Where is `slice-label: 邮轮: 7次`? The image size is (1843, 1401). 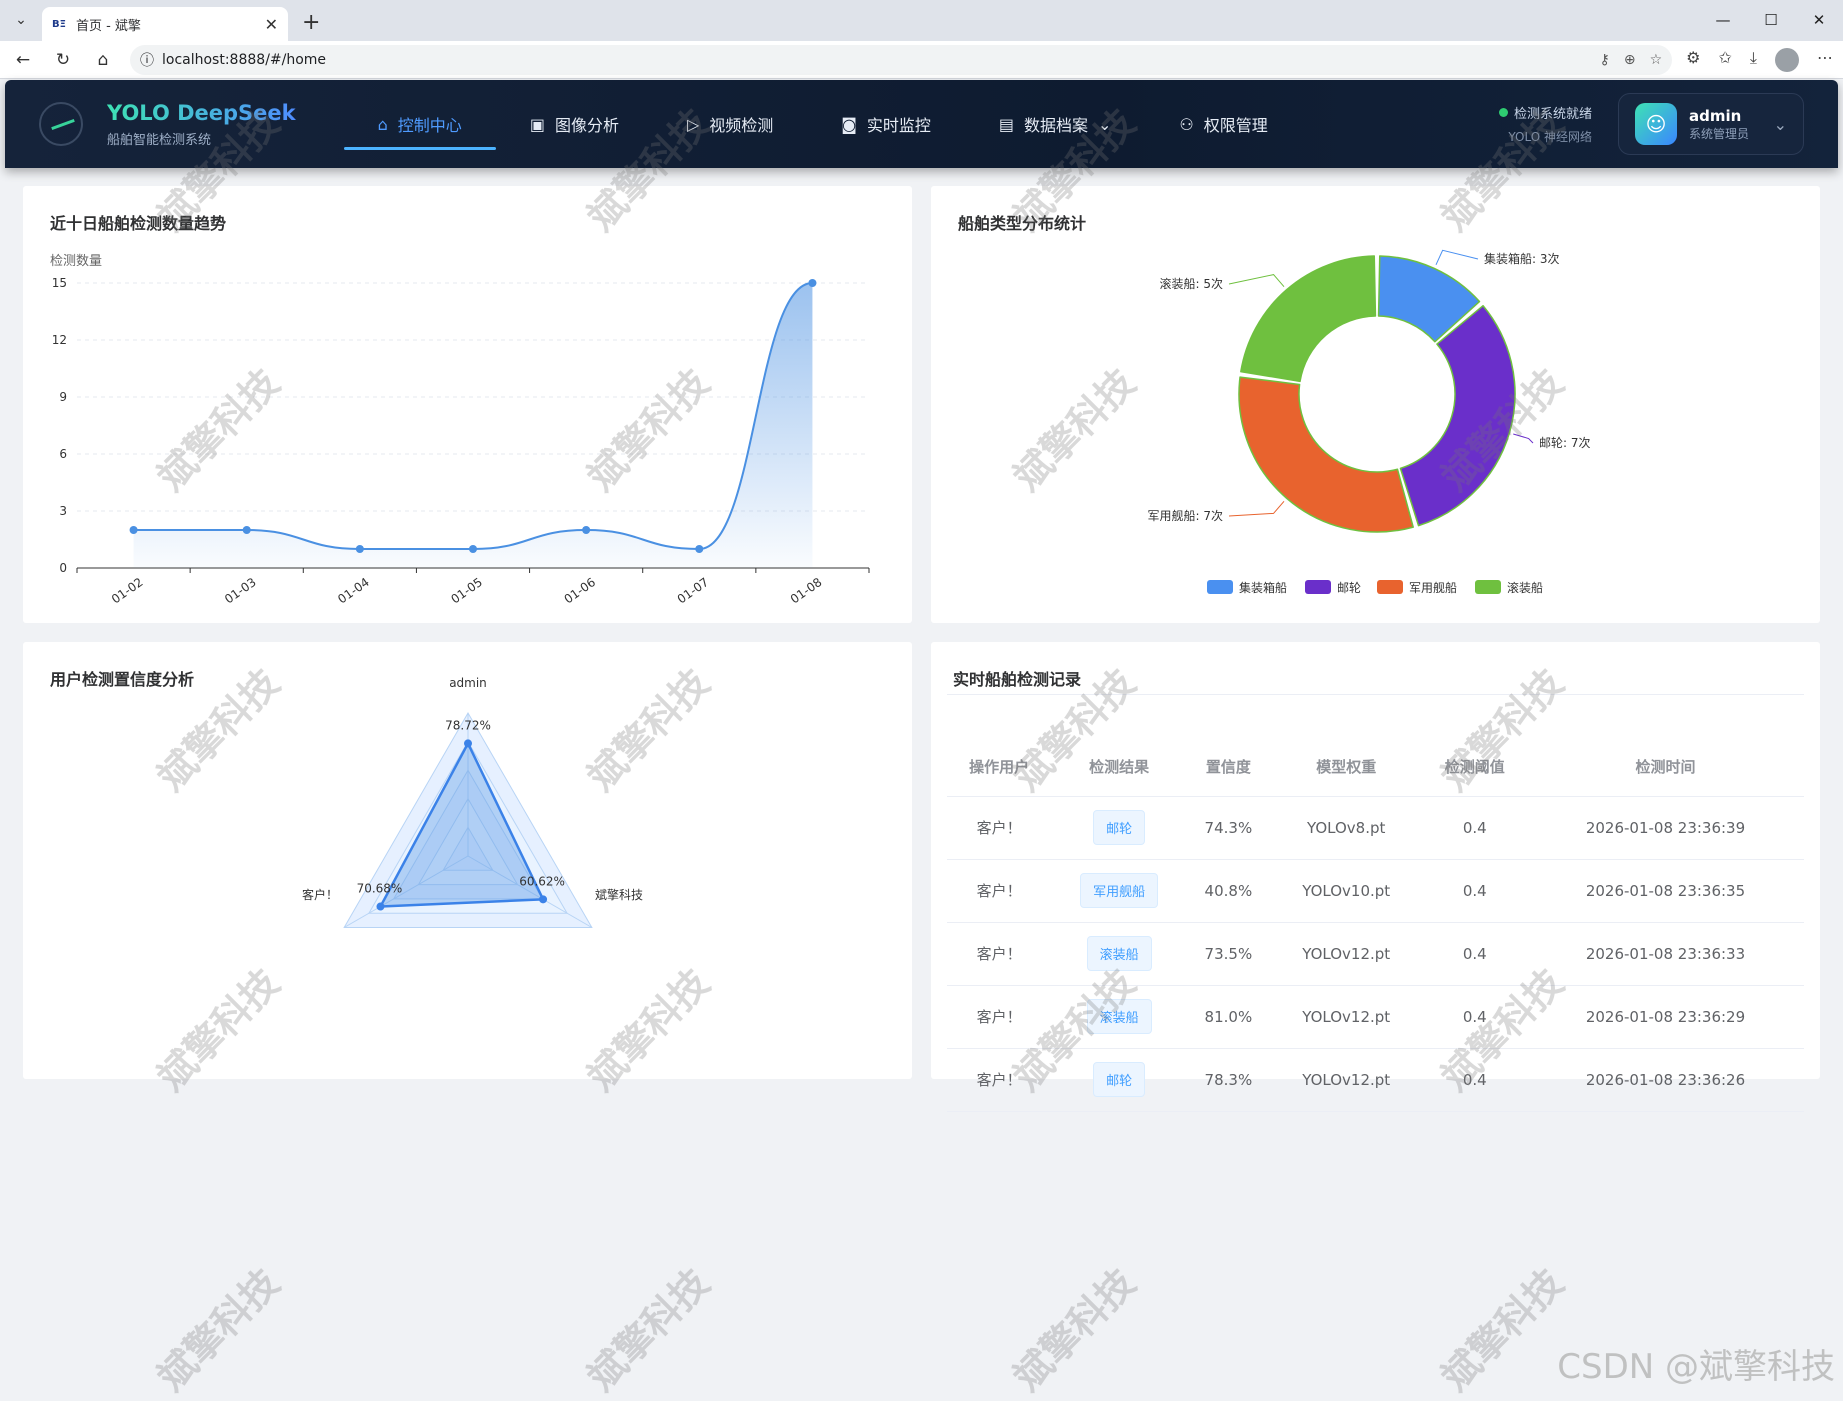 slice-label: 邮轮: 7次 is located at coordinates (1565, 443).